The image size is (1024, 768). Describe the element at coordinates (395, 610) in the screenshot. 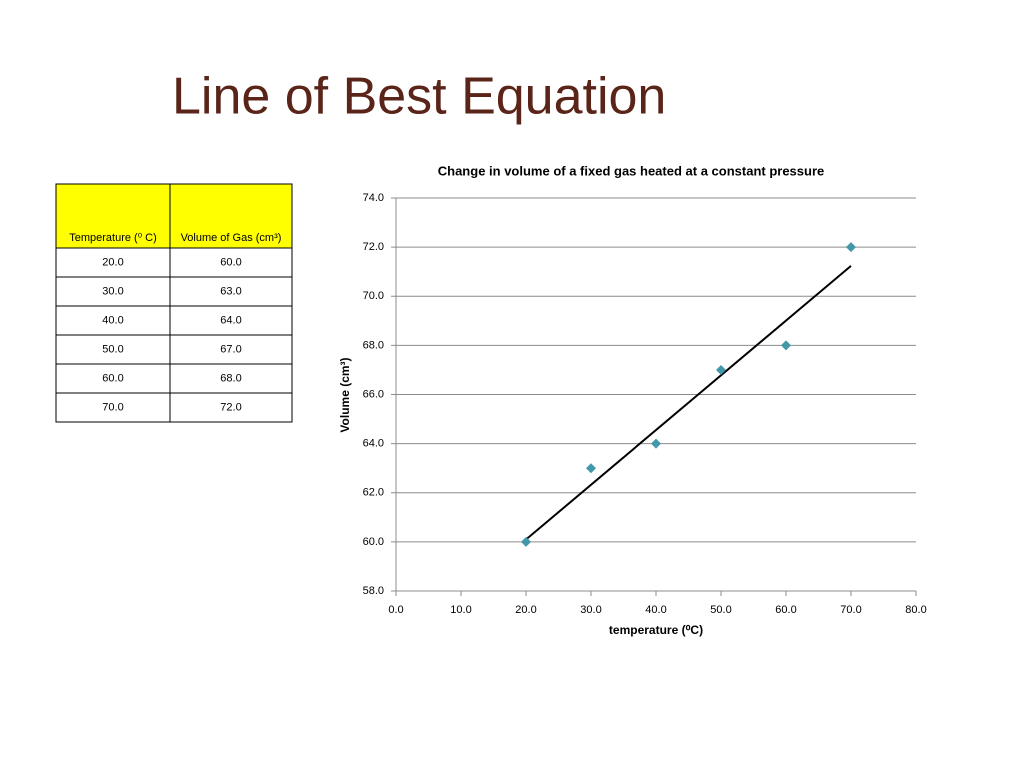

I see `x-tick-label: 0.0` at that location.